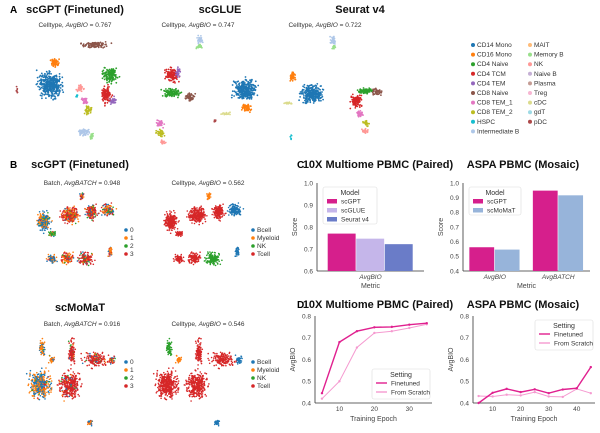 The width and height of the screenshot is (600, 433). Describe the element at coordinates (498, 131) in the screenshot. I see `legend-label: Intermediate B` at that location.